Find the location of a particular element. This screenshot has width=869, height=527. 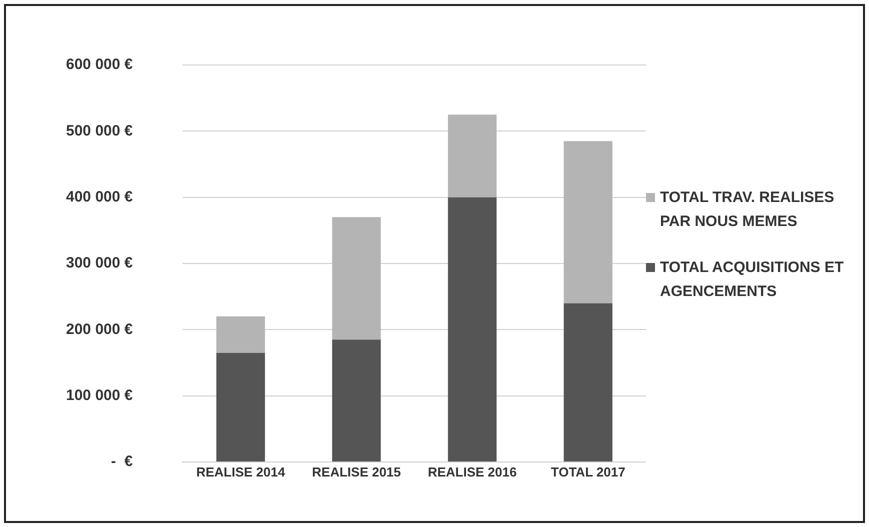

y-tick-label: 100 000 € is located at coordinates (100, 395).